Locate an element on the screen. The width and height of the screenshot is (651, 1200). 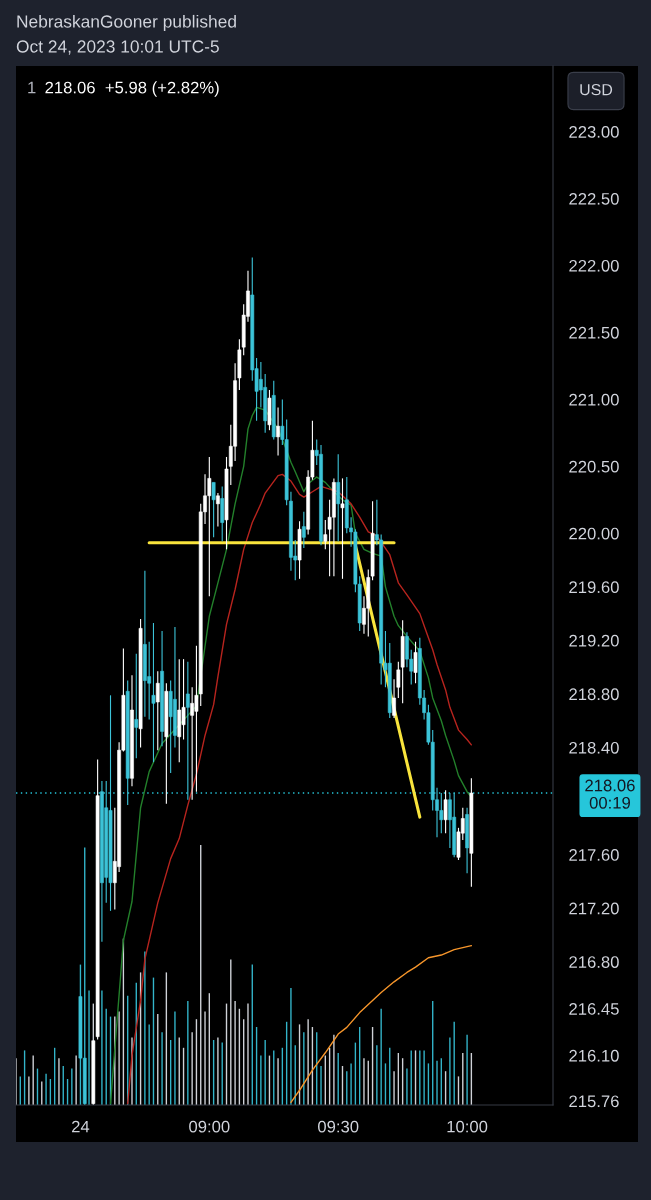
y-tick-label: 216.80 is located at coordinates (594, 962).